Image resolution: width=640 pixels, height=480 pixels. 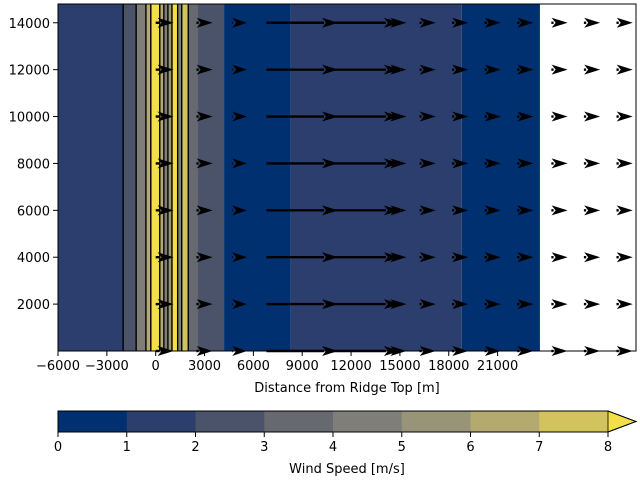 I want to click on x-tick-label: 3000, so click(x=204, y=366).